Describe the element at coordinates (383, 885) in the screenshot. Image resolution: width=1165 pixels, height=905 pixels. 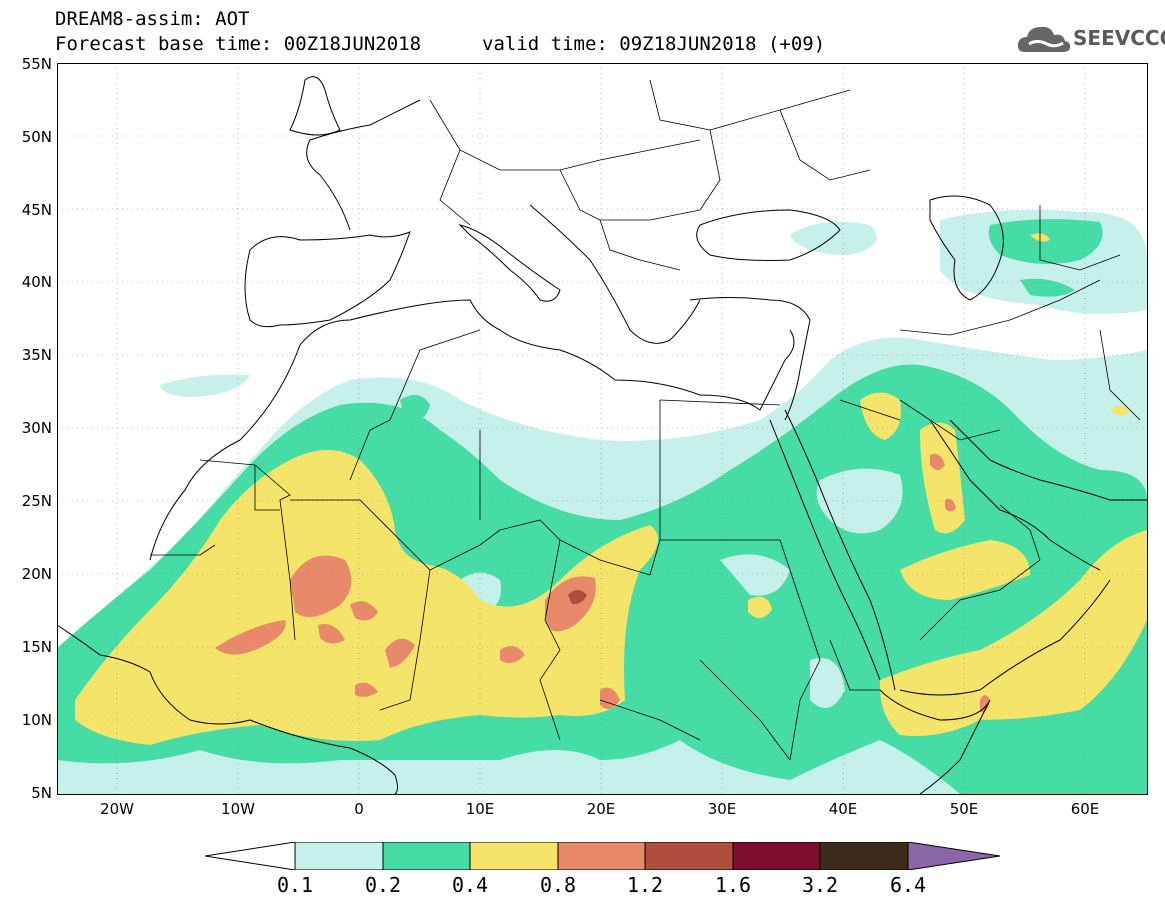
I see `colorbar-label: 0.2` at that location.